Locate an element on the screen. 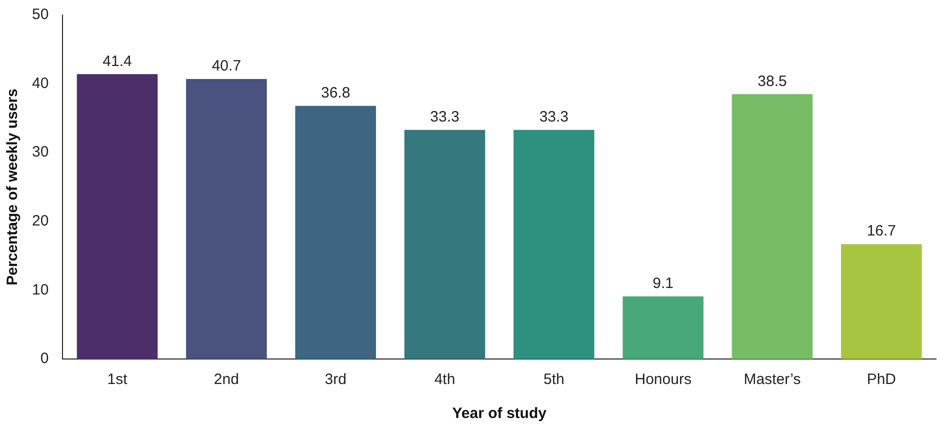 The width and height of the screenshot is (946, 431). x-axis-title: Year of study is located at coordinates (500, 413).